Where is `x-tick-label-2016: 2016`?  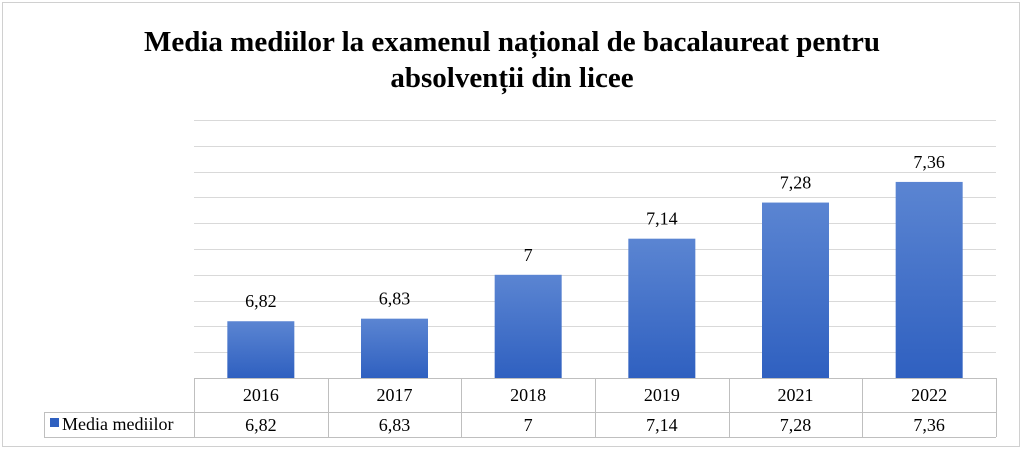
x-tick-label-2016: 2016 is located at coordinates (261, 395).